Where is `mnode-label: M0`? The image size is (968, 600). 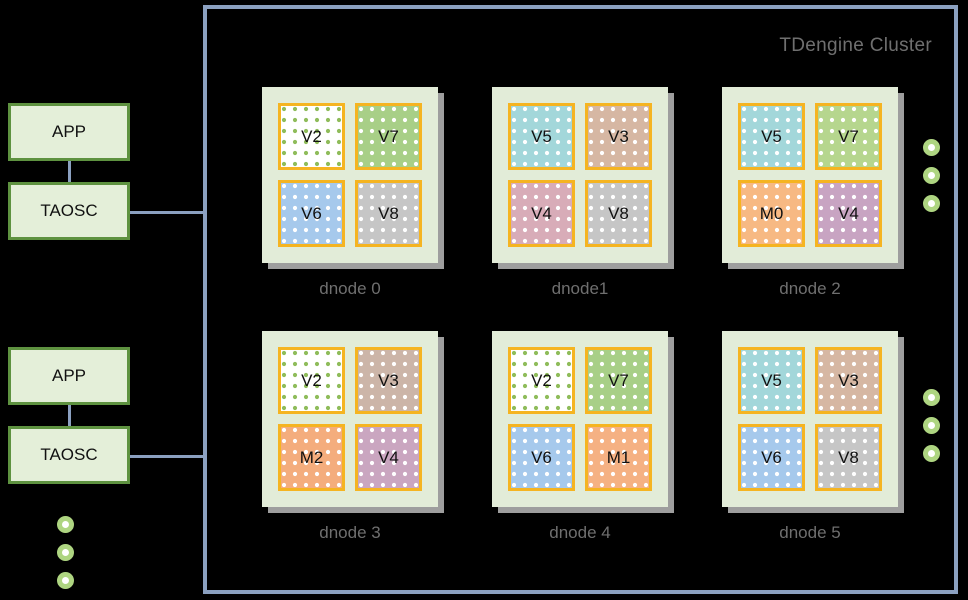
mnode-label: M0 is located at coordinates (771, 213).